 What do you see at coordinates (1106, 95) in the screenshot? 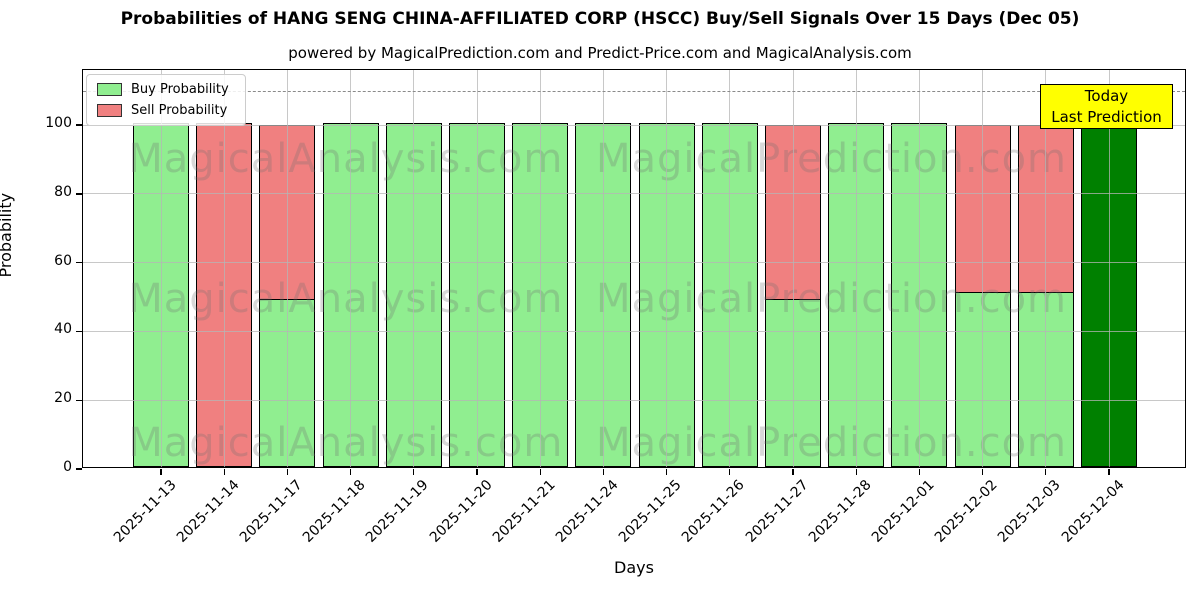
I see `annotation-line1: Today` at bounding box center [1106, 95].